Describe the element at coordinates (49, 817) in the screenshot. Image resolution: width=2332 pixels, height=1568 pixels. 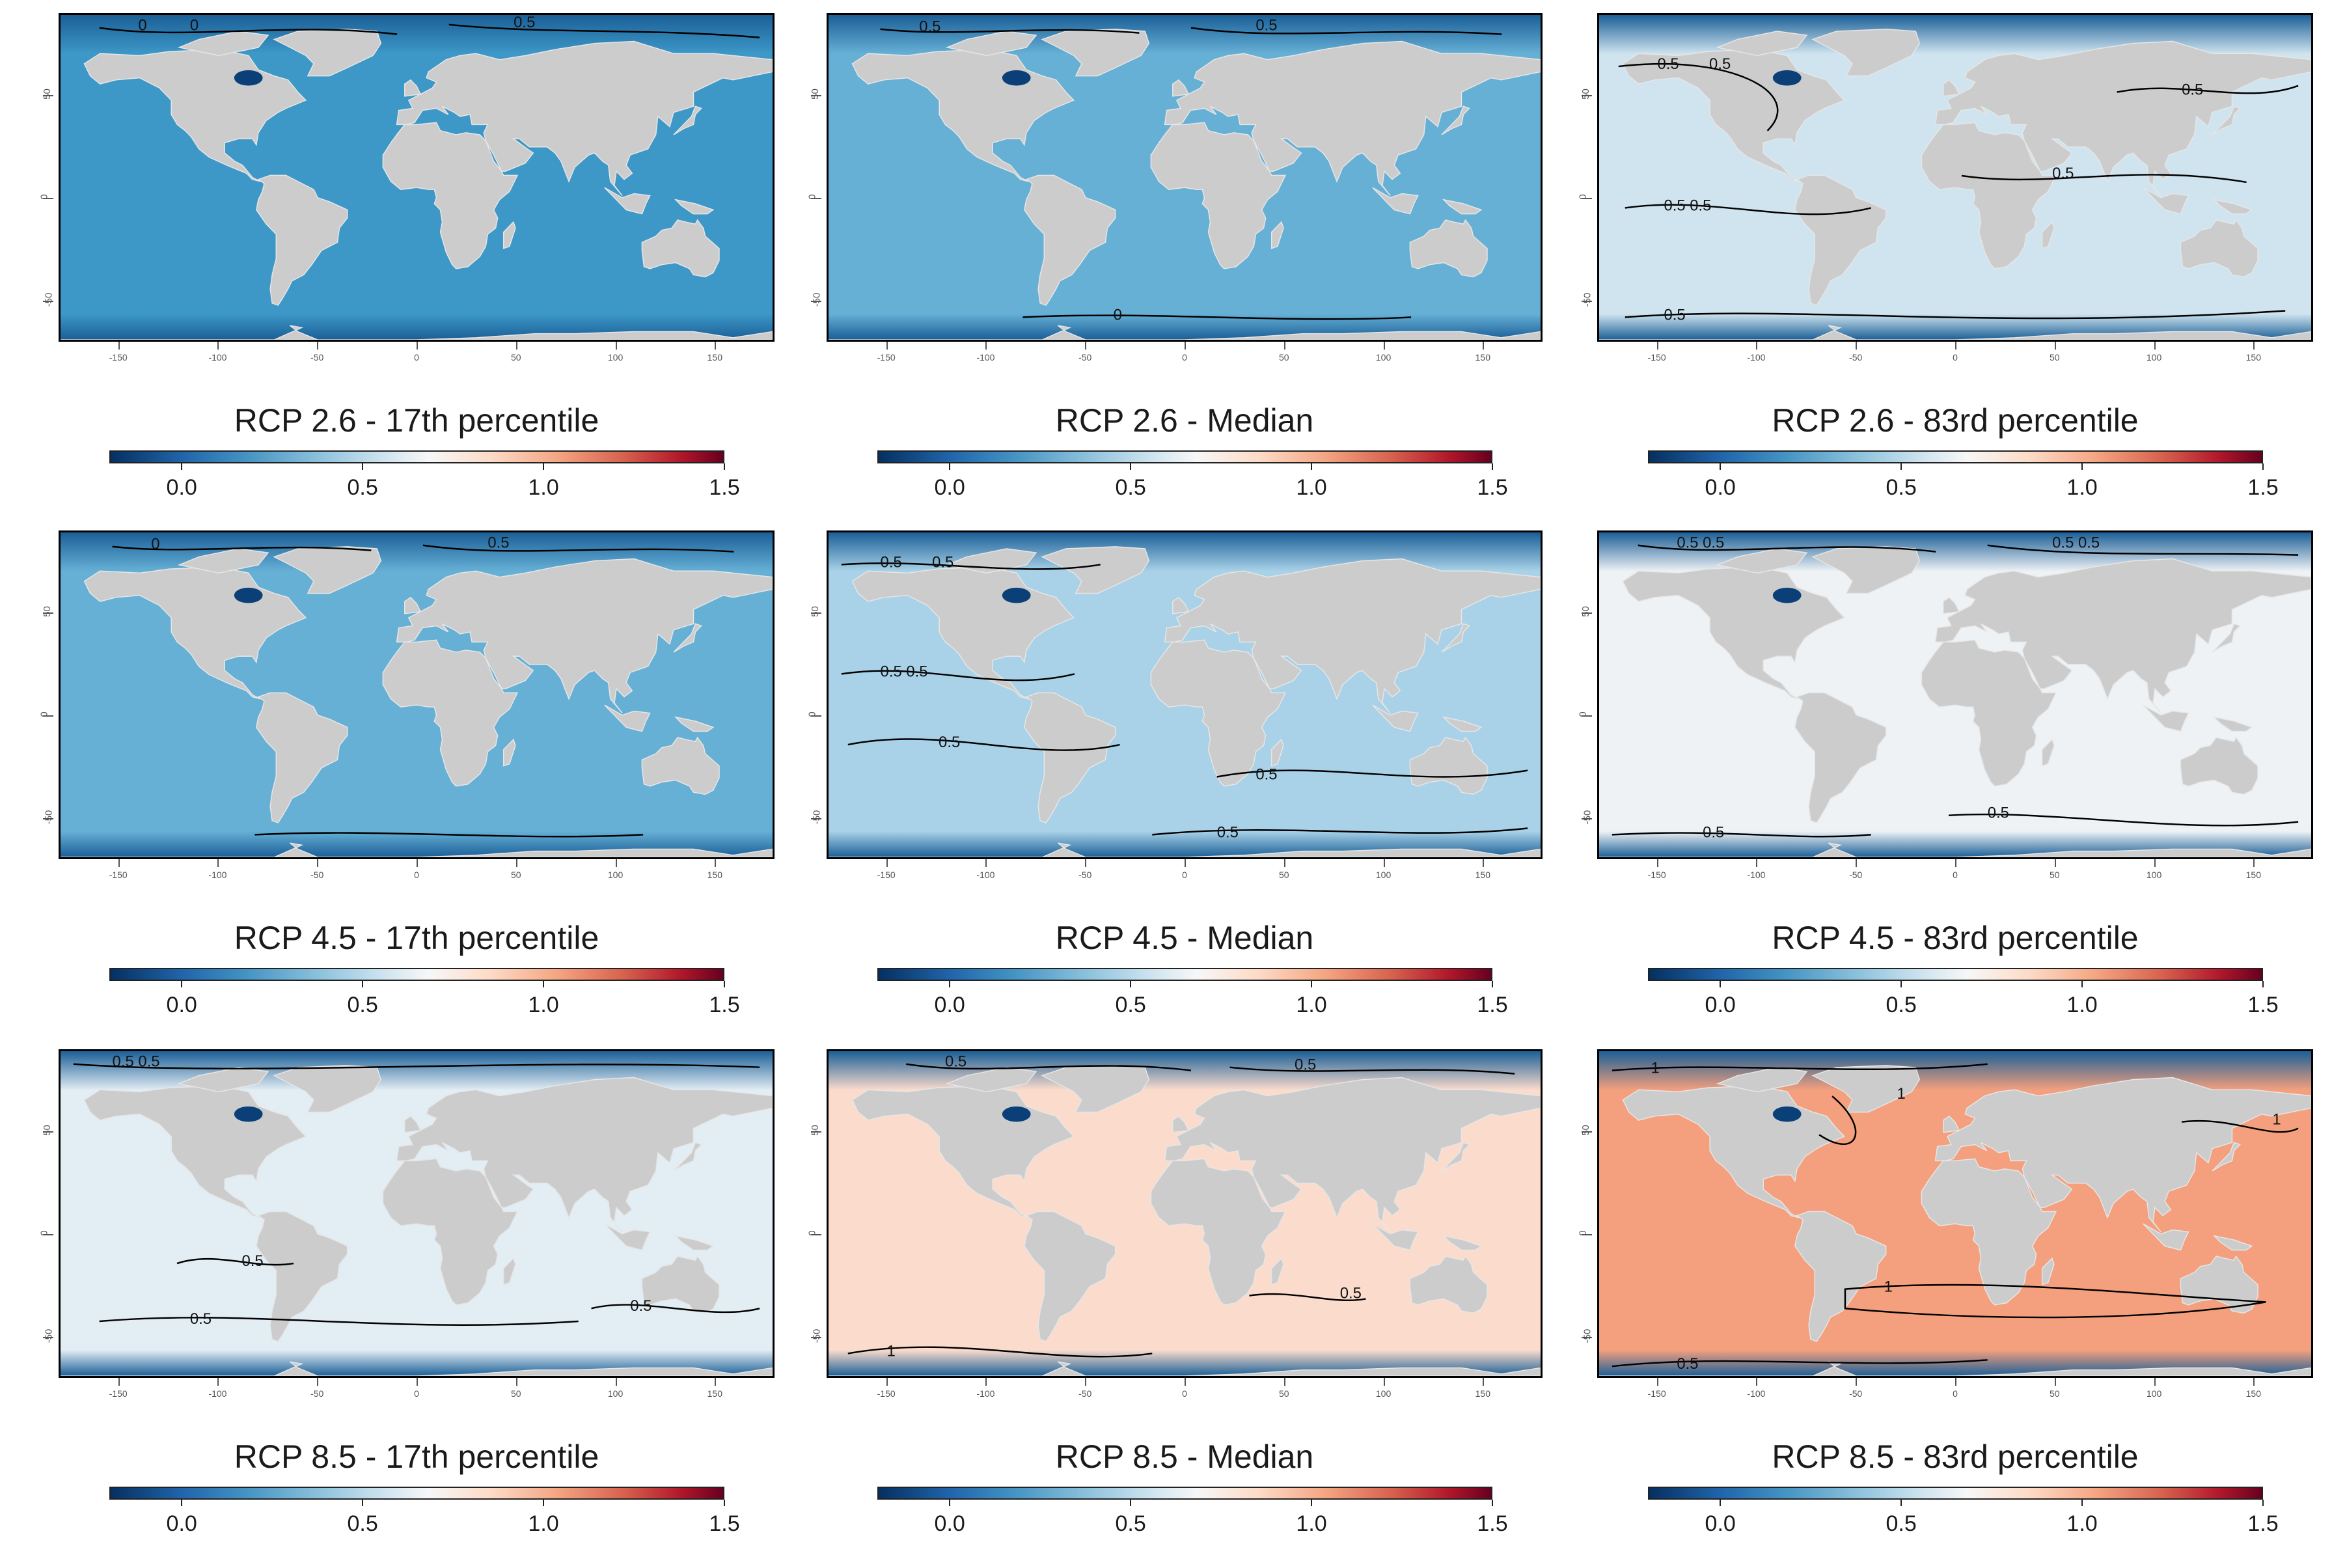
I see `y-axis-tick-label: -50` at that location.